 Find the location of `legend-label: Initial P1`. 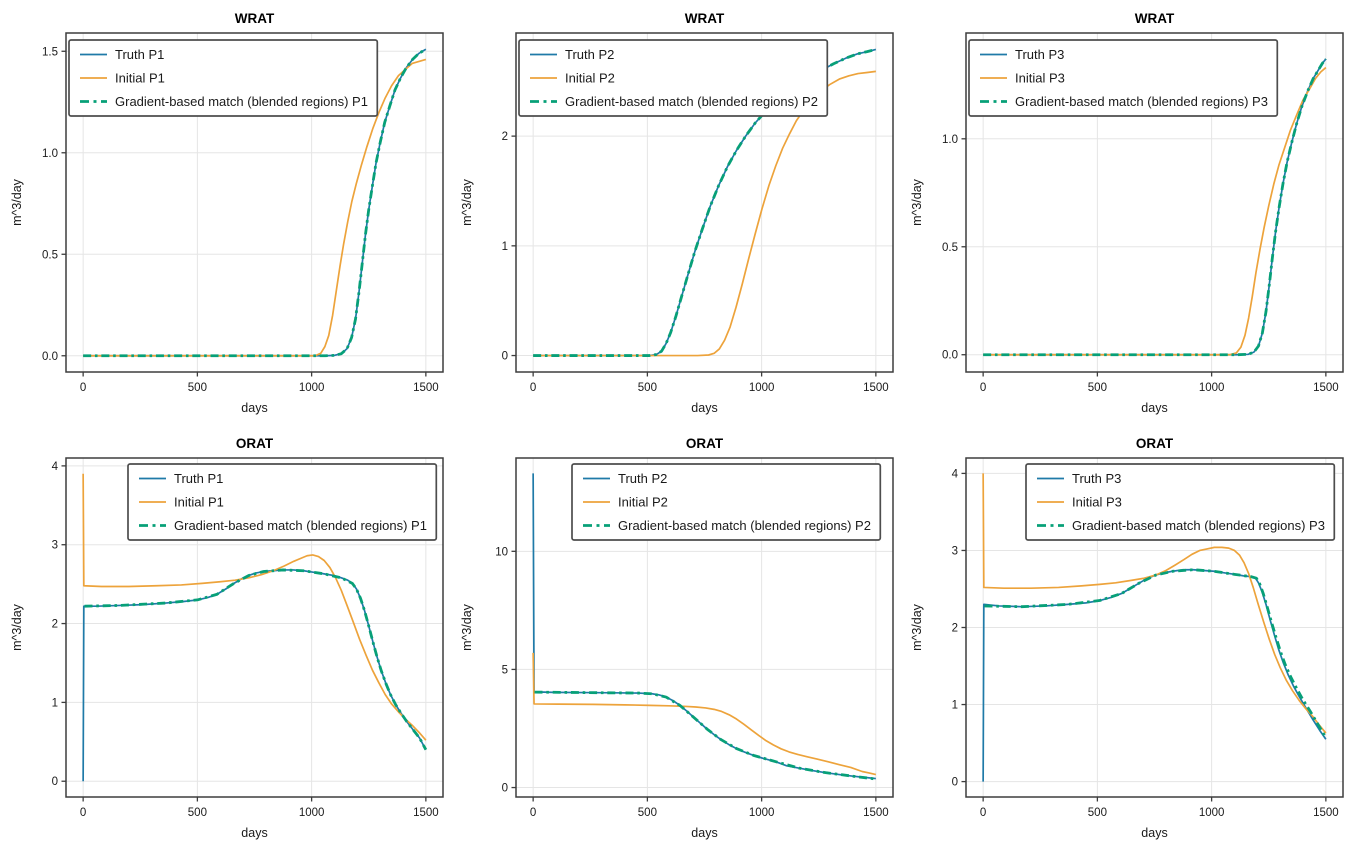

legend-label: Initial P1 is located at coordinates (199, 502).